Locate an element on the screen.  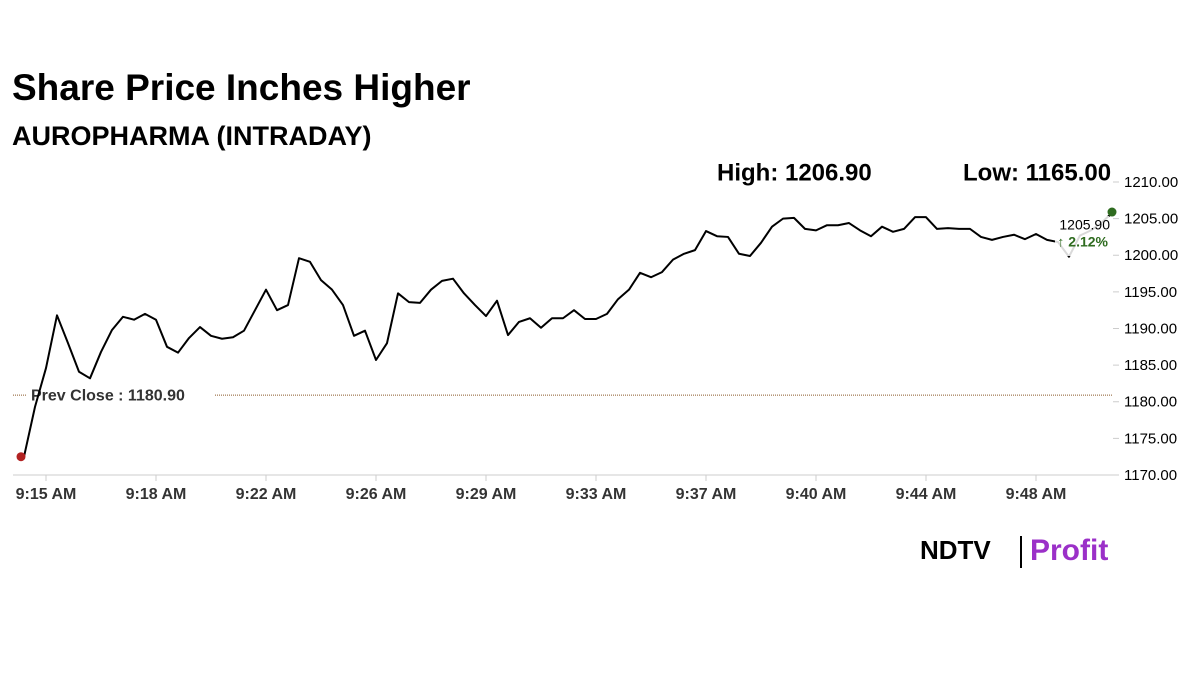
value-label-bg is located at coordinates (1082, 236).